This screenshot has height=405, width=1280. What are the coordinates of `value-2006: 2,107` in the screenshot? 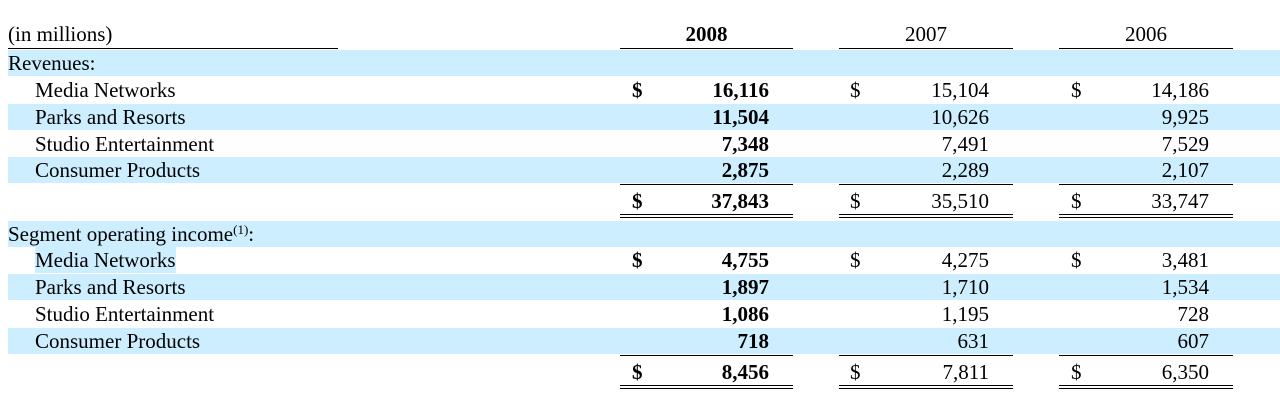 It's located at (1185, 170).